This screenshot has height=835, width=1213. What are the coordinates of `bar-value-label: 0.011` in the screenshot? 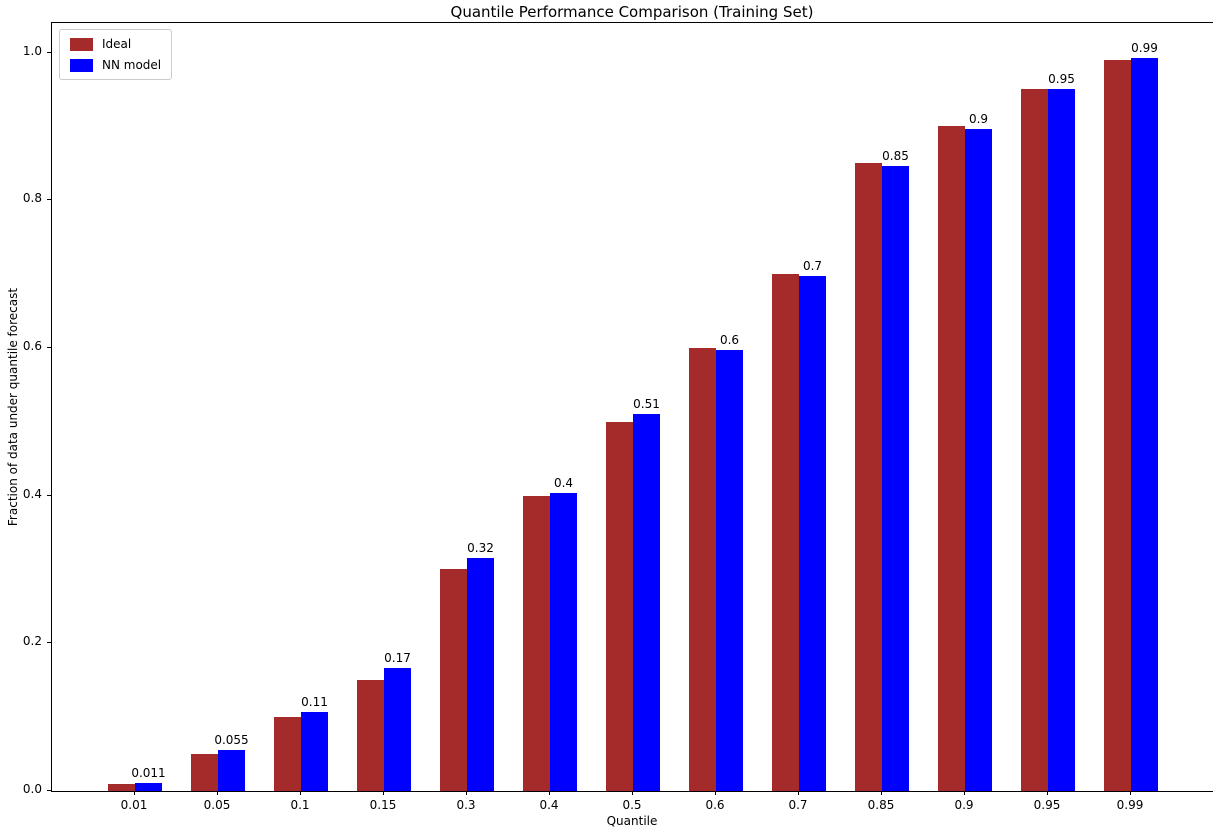 It's located at (148, 772).